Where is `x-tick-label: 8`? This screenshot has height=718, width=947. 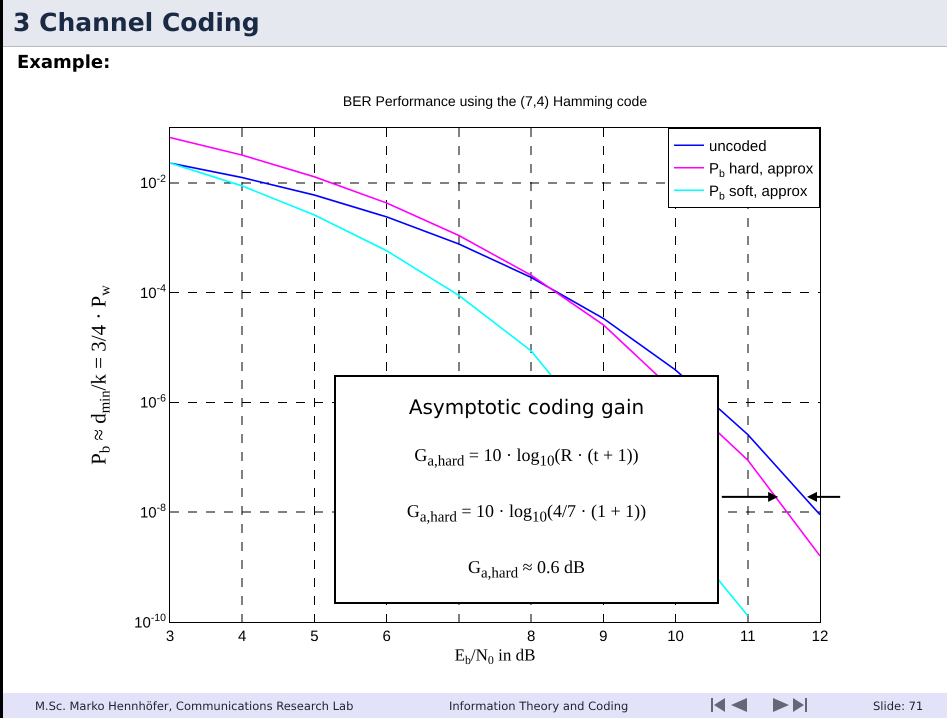 x-tick-label: 8 is located at coordinates (531, 636).